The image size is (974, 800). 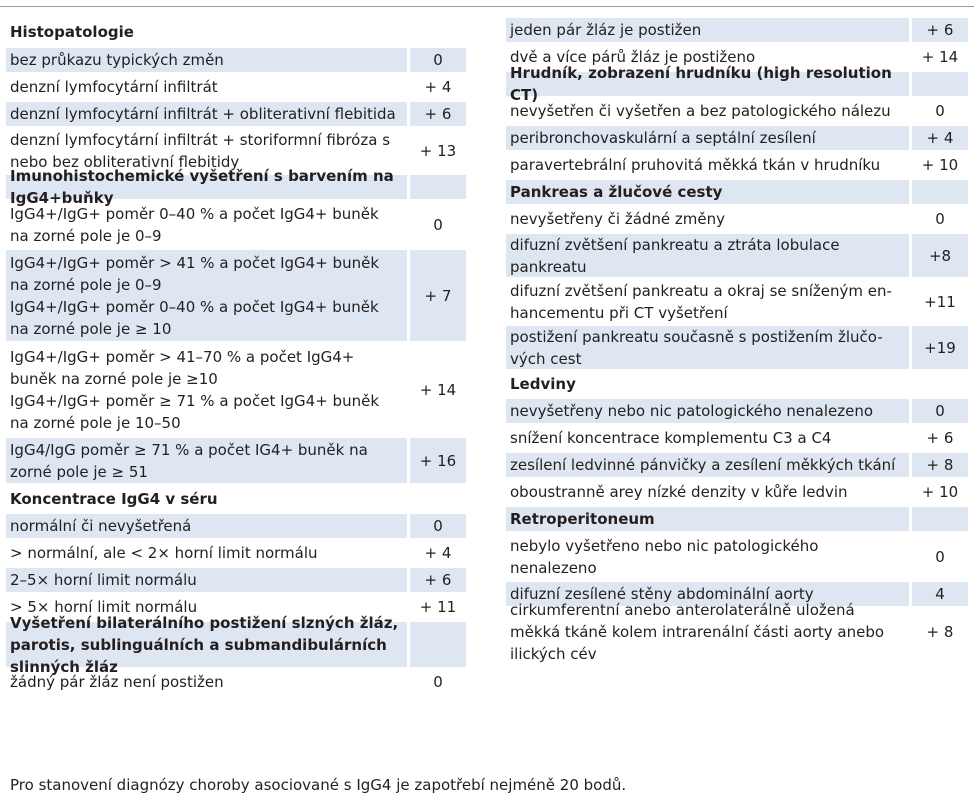 What do you see at coordinates (487, 6) in the screenshot?
I see `top-rule` at bounding box center [487, 6].